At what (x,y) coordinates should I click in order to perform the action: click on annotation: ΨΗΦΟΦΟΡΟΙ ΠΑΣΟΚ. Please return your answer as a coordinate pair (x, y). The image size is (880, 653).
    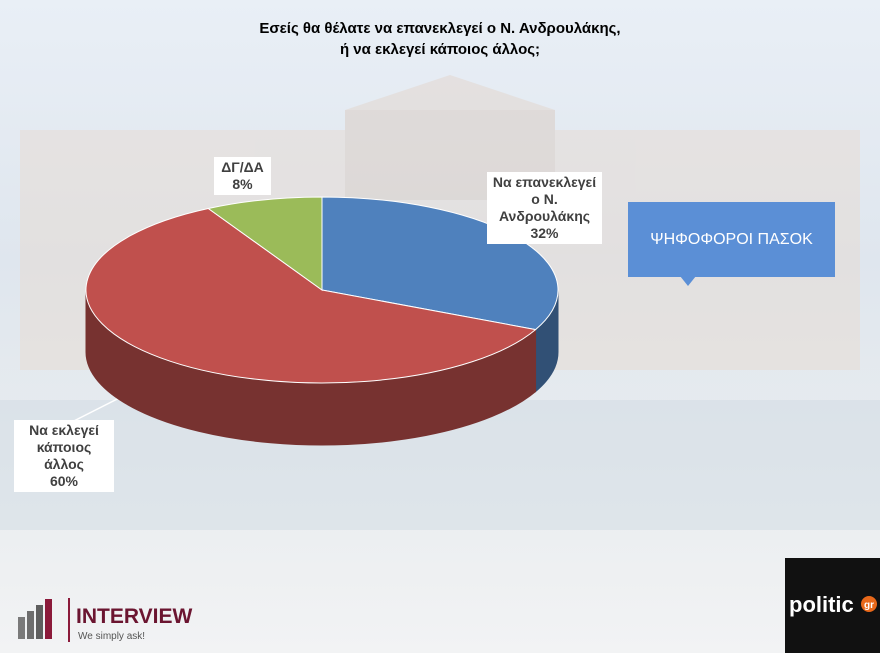
    Looking at the image, I should click on (731, 239).